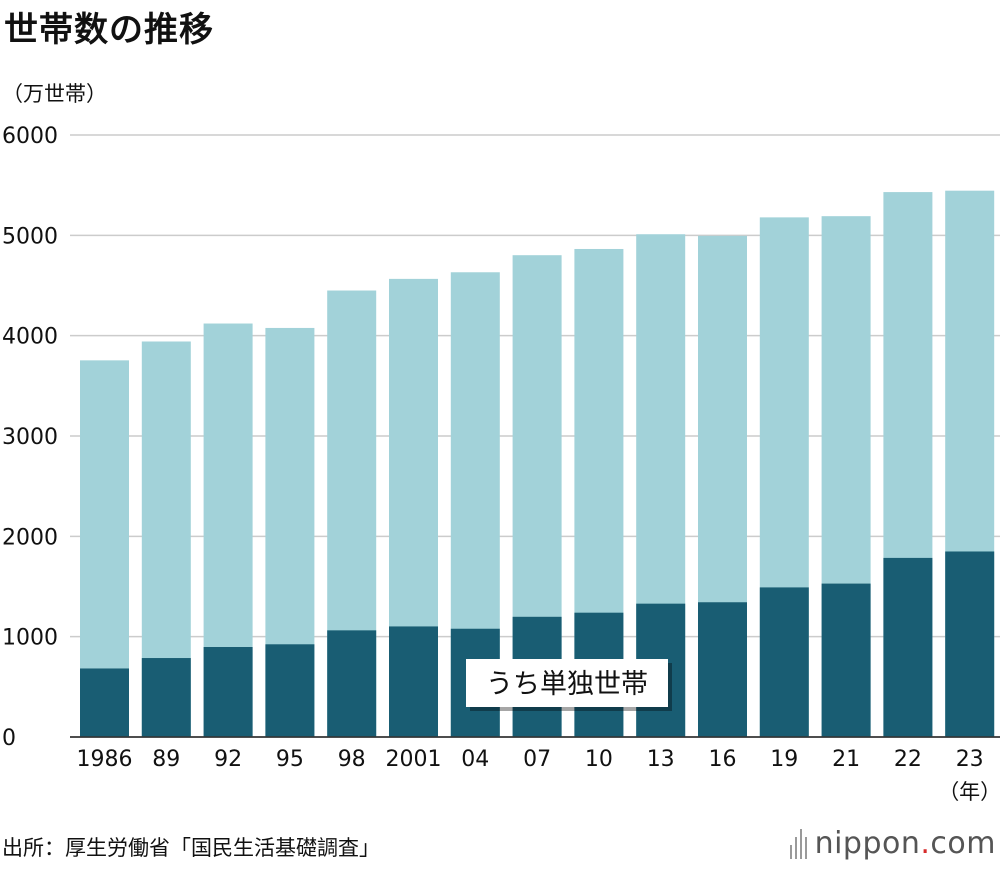 This screenshot has height=870, width=1000. What do you see at coordinates (166, 759) in the screenshot?
I see `x-tick-label: 89` at bounding box center [166, 759].